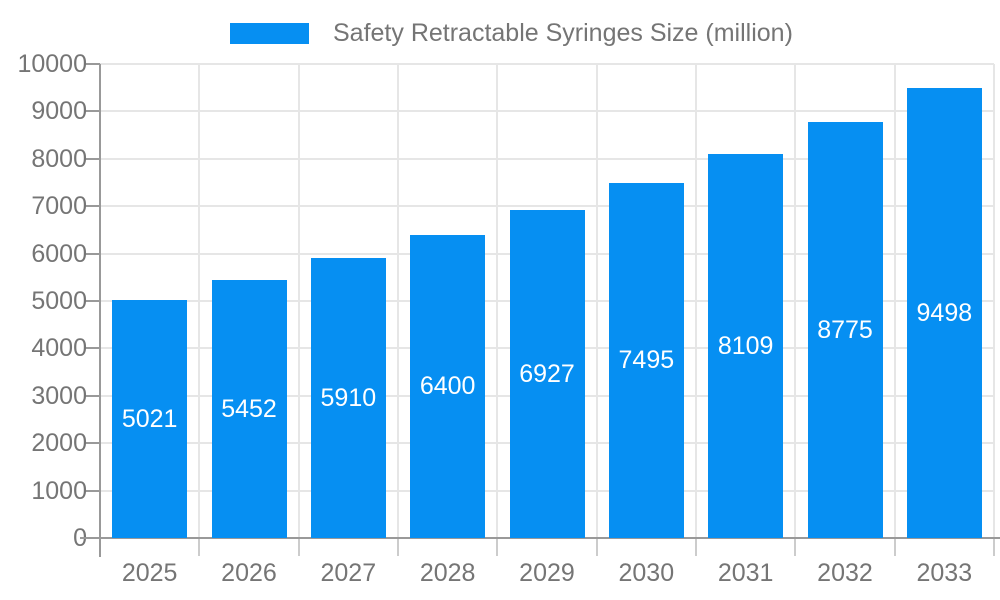 This screenshot has height=600, width=1000. What do you see at coordinates (249, 573) in the screenshot?
I see `x-axis-tick-label: 2026` at bounding box center [249, 573].